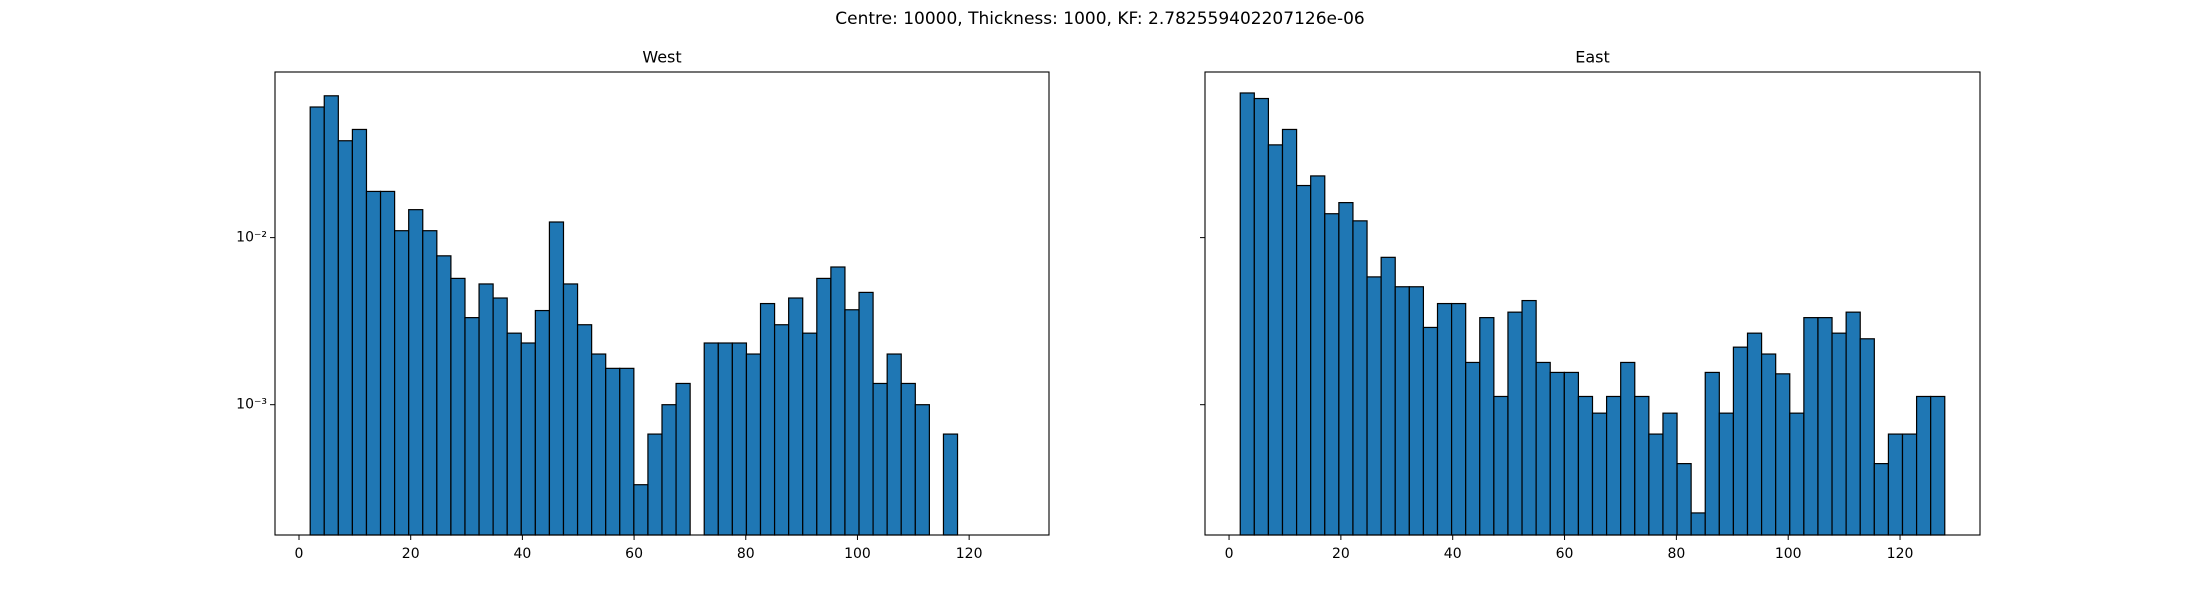 The height and width of the screenshot is (600, 2200). Describe the element at coordinates (251, 405) in the screenshot. I see `y-tick-label: 10⁻³` at that location.